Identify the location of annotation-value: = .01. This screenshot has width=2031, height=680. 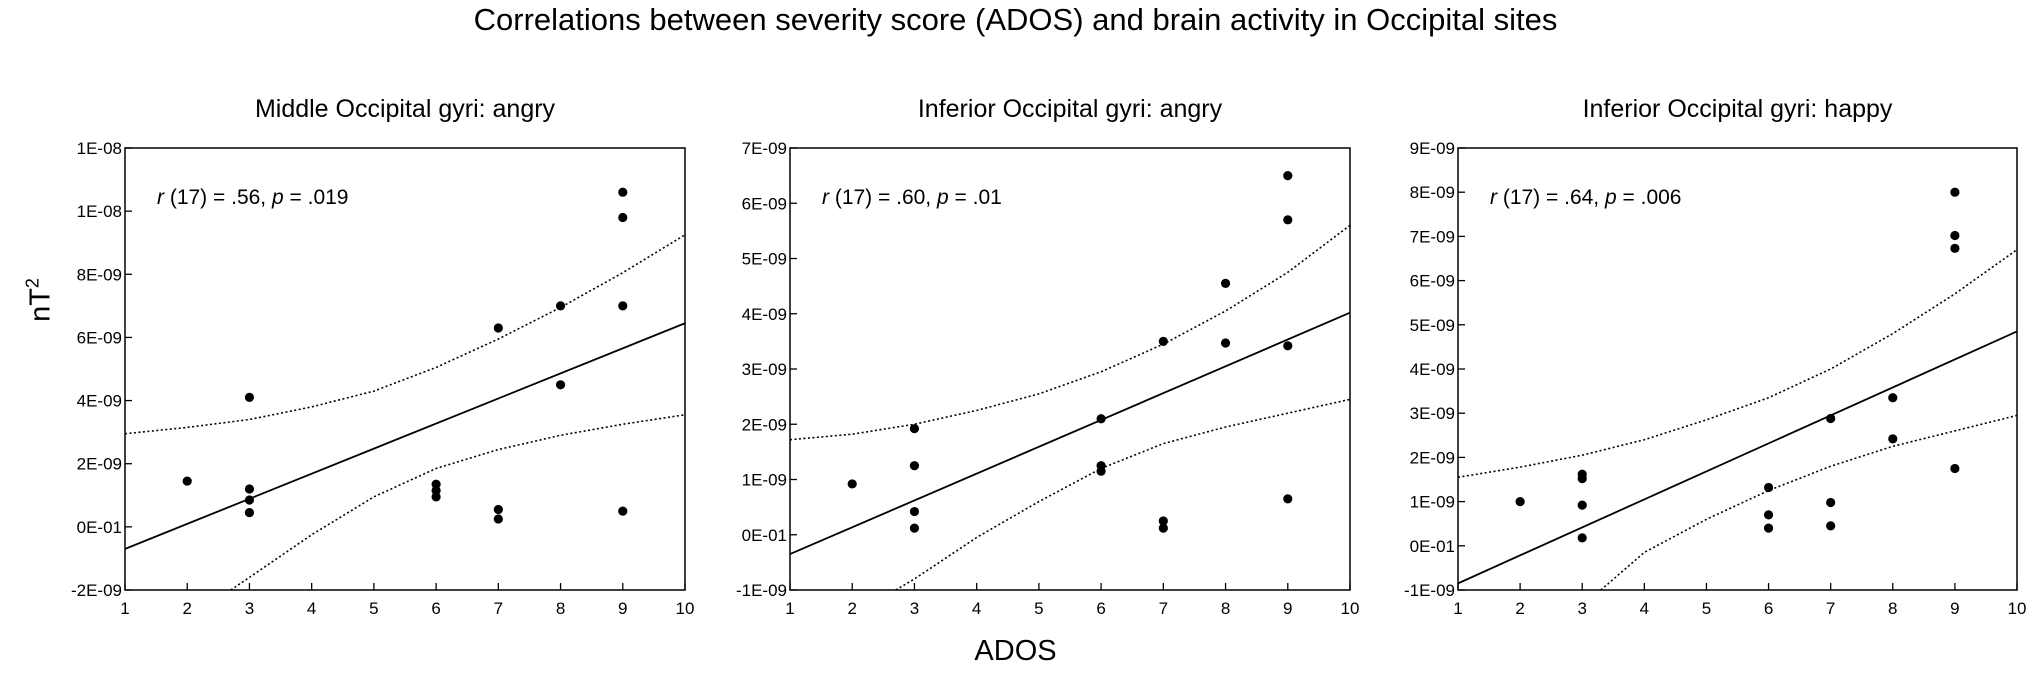
(975, 197).